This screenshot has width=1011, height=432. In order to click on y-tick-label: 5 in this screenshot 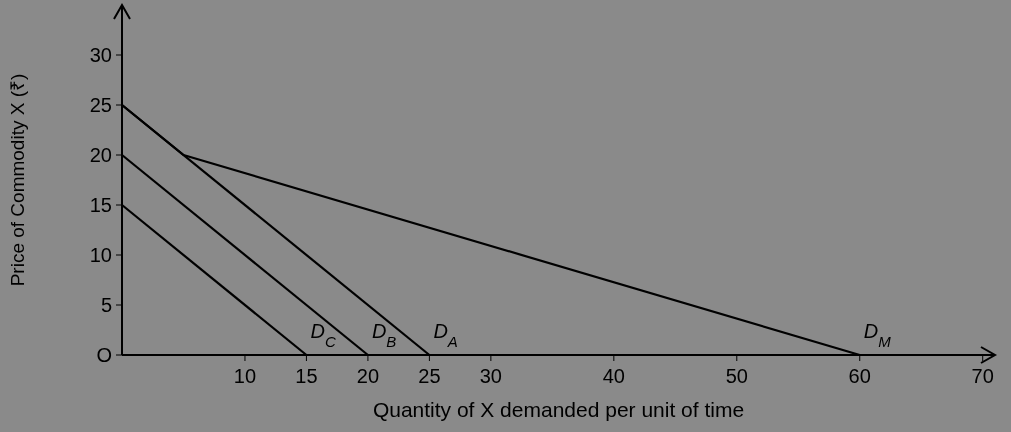, I will do `click(106, 305)`.